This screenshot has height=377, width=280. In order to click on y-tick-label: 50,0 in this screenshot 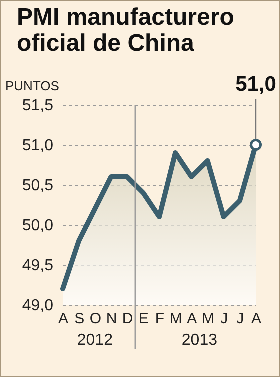, I will do `click(38, 226)`.